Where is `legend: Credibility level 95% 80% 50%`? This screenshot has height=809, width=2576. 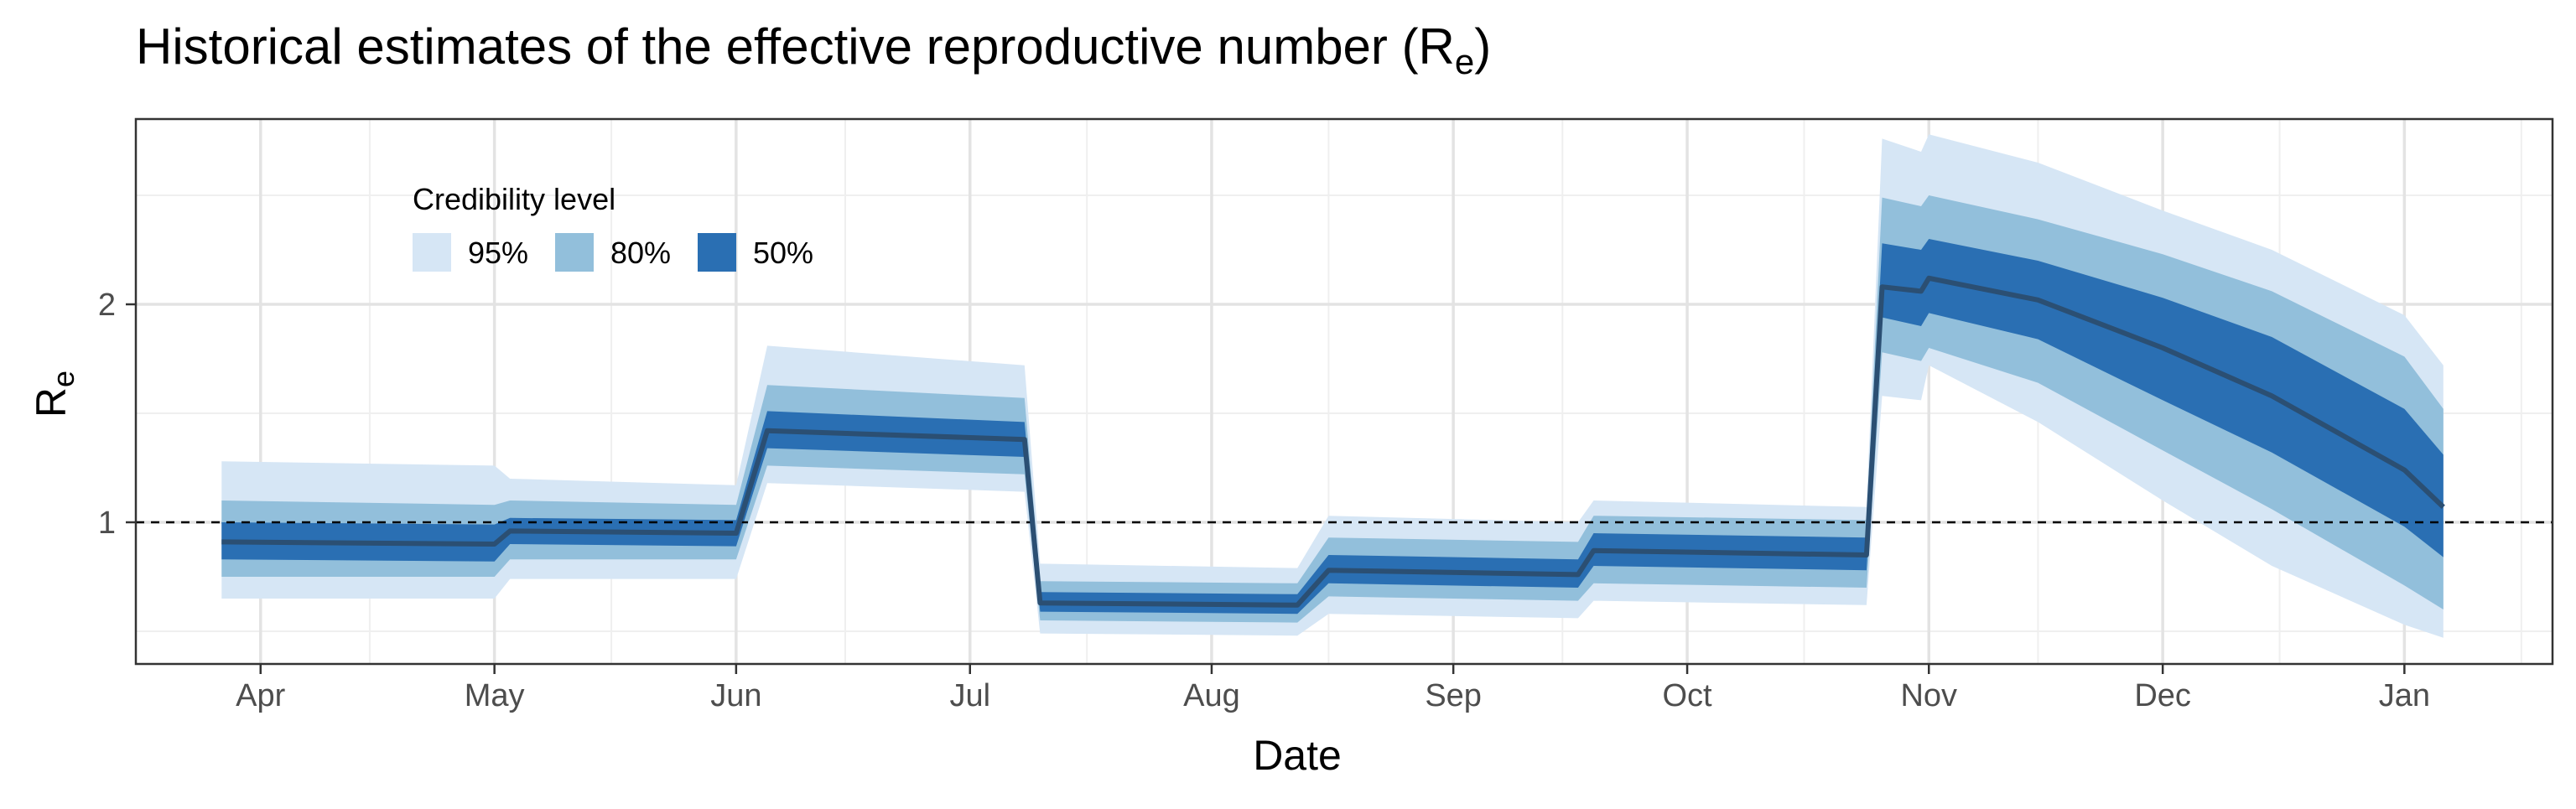 legend: Credibility level 95% 80% 50% is located at coordinates (613, 227).